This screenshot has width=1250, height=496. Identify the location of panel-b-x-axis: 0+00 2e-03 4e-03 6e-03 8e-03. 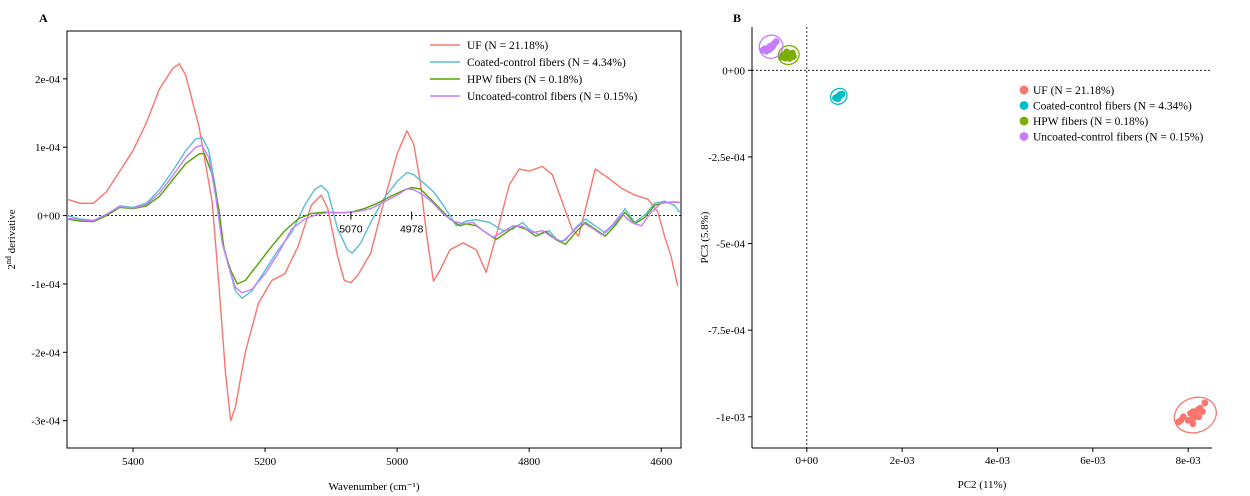
(998, 457).